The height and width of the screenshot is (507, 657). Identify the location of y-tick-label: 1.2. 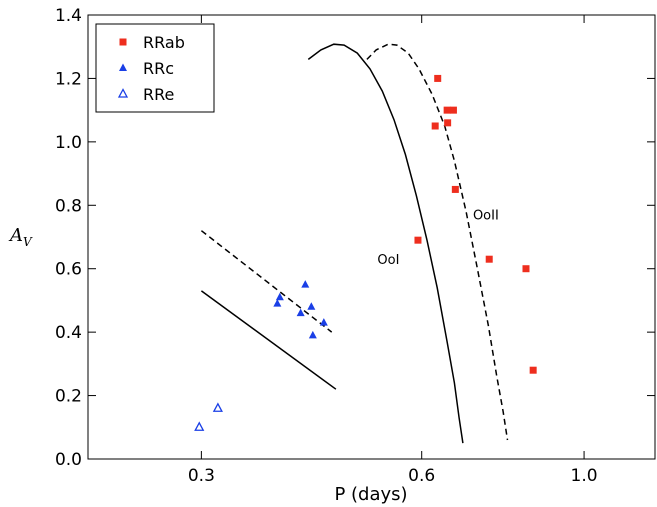
(68, 79).